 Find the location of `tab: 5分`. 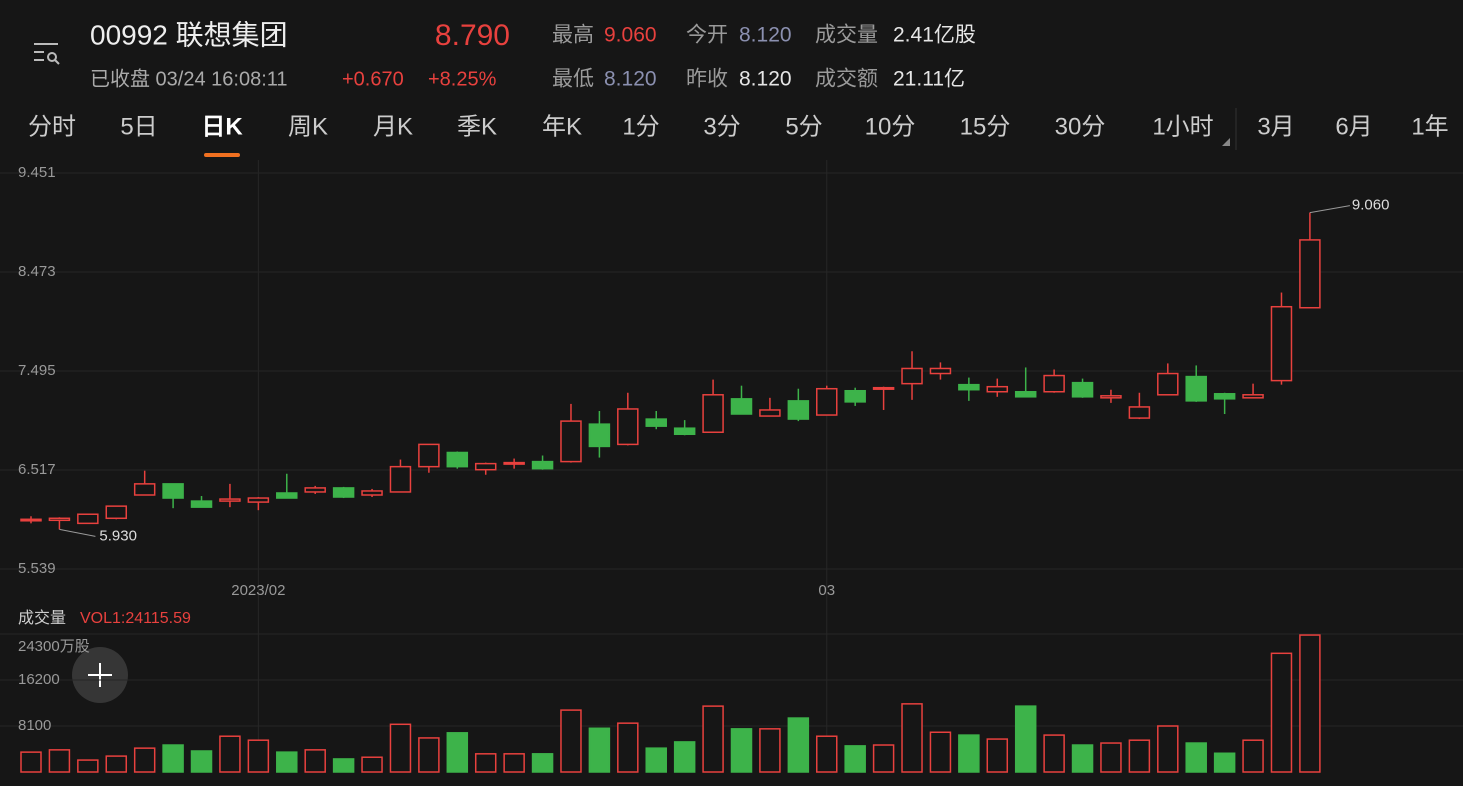

tab: 5分 is located at coordinates (803, 126).